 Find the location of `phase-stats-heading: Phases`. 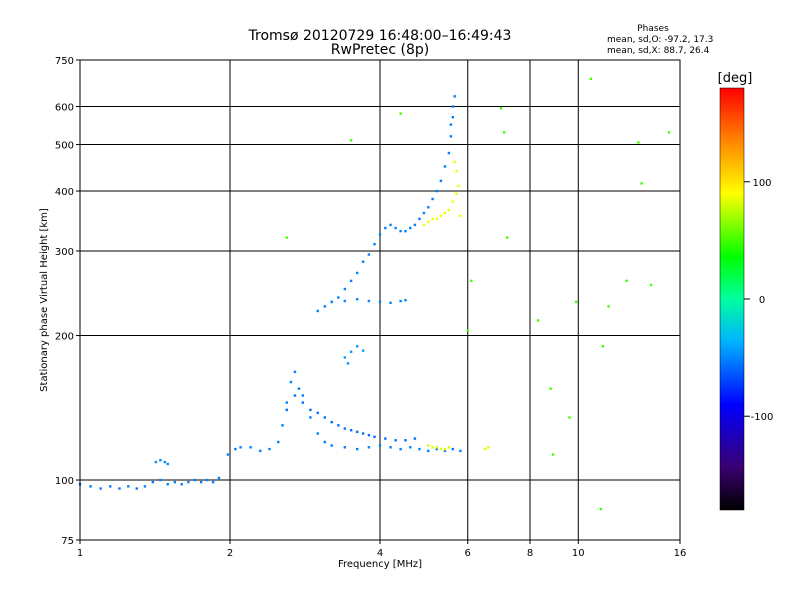

phase-stats-heading: Phases is located at coordinates (653, 29).